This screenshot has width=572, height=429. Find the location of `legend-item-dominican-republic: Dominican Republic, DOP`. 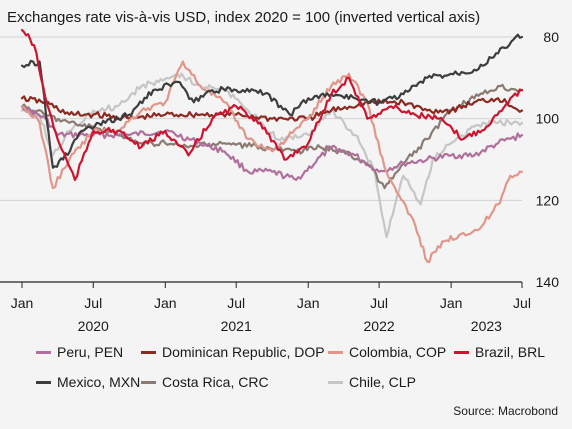

legend-item-dominican-republic: Dominican Republic, DOP is located at coordinates (233, 352).